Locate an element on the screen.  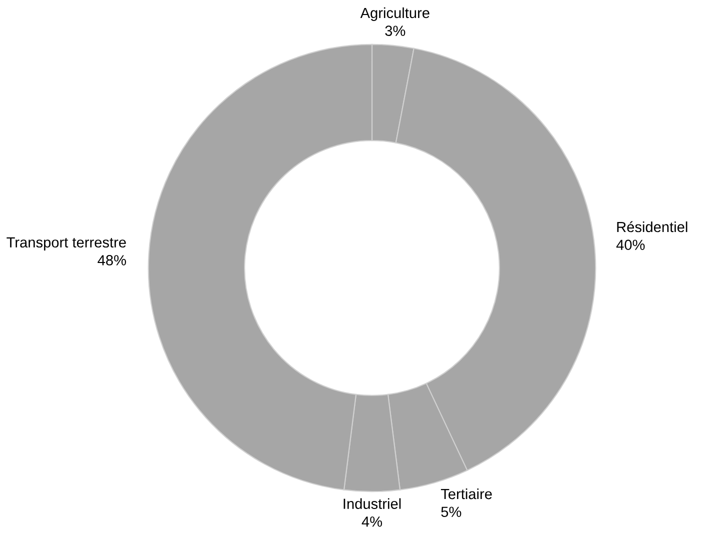
data-label: 40% is located at coordinates (630, 245).